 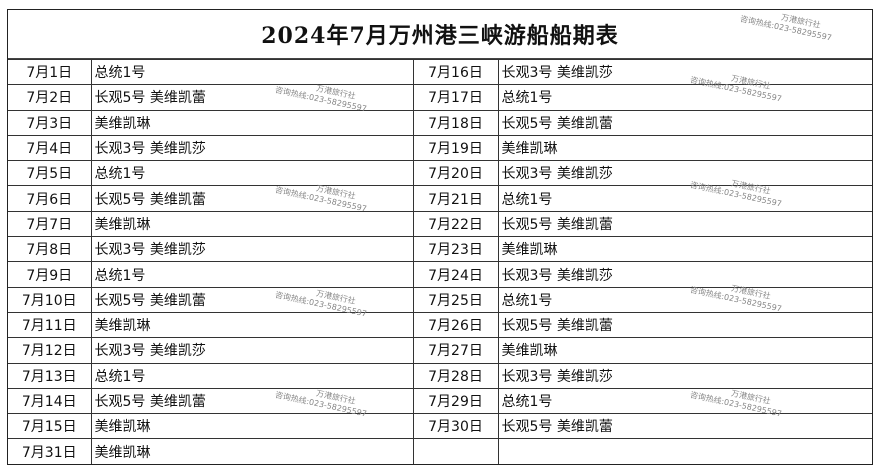 What do you see at coordinates (50, 224) in the screenshot?
I see `date-cell: 7月7日` at bounding box center [50, 224].